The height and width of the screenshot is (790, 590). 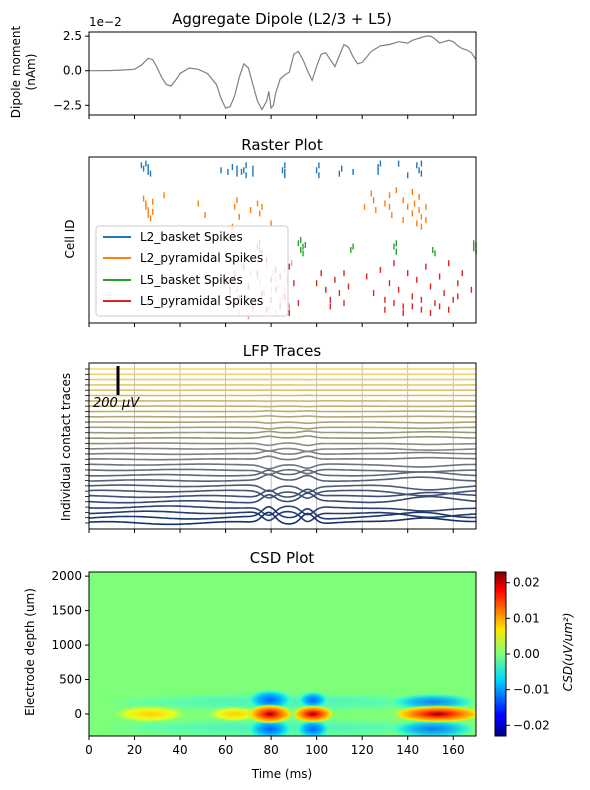 I want to click on lfp-grid, so click(x=271, y=446).